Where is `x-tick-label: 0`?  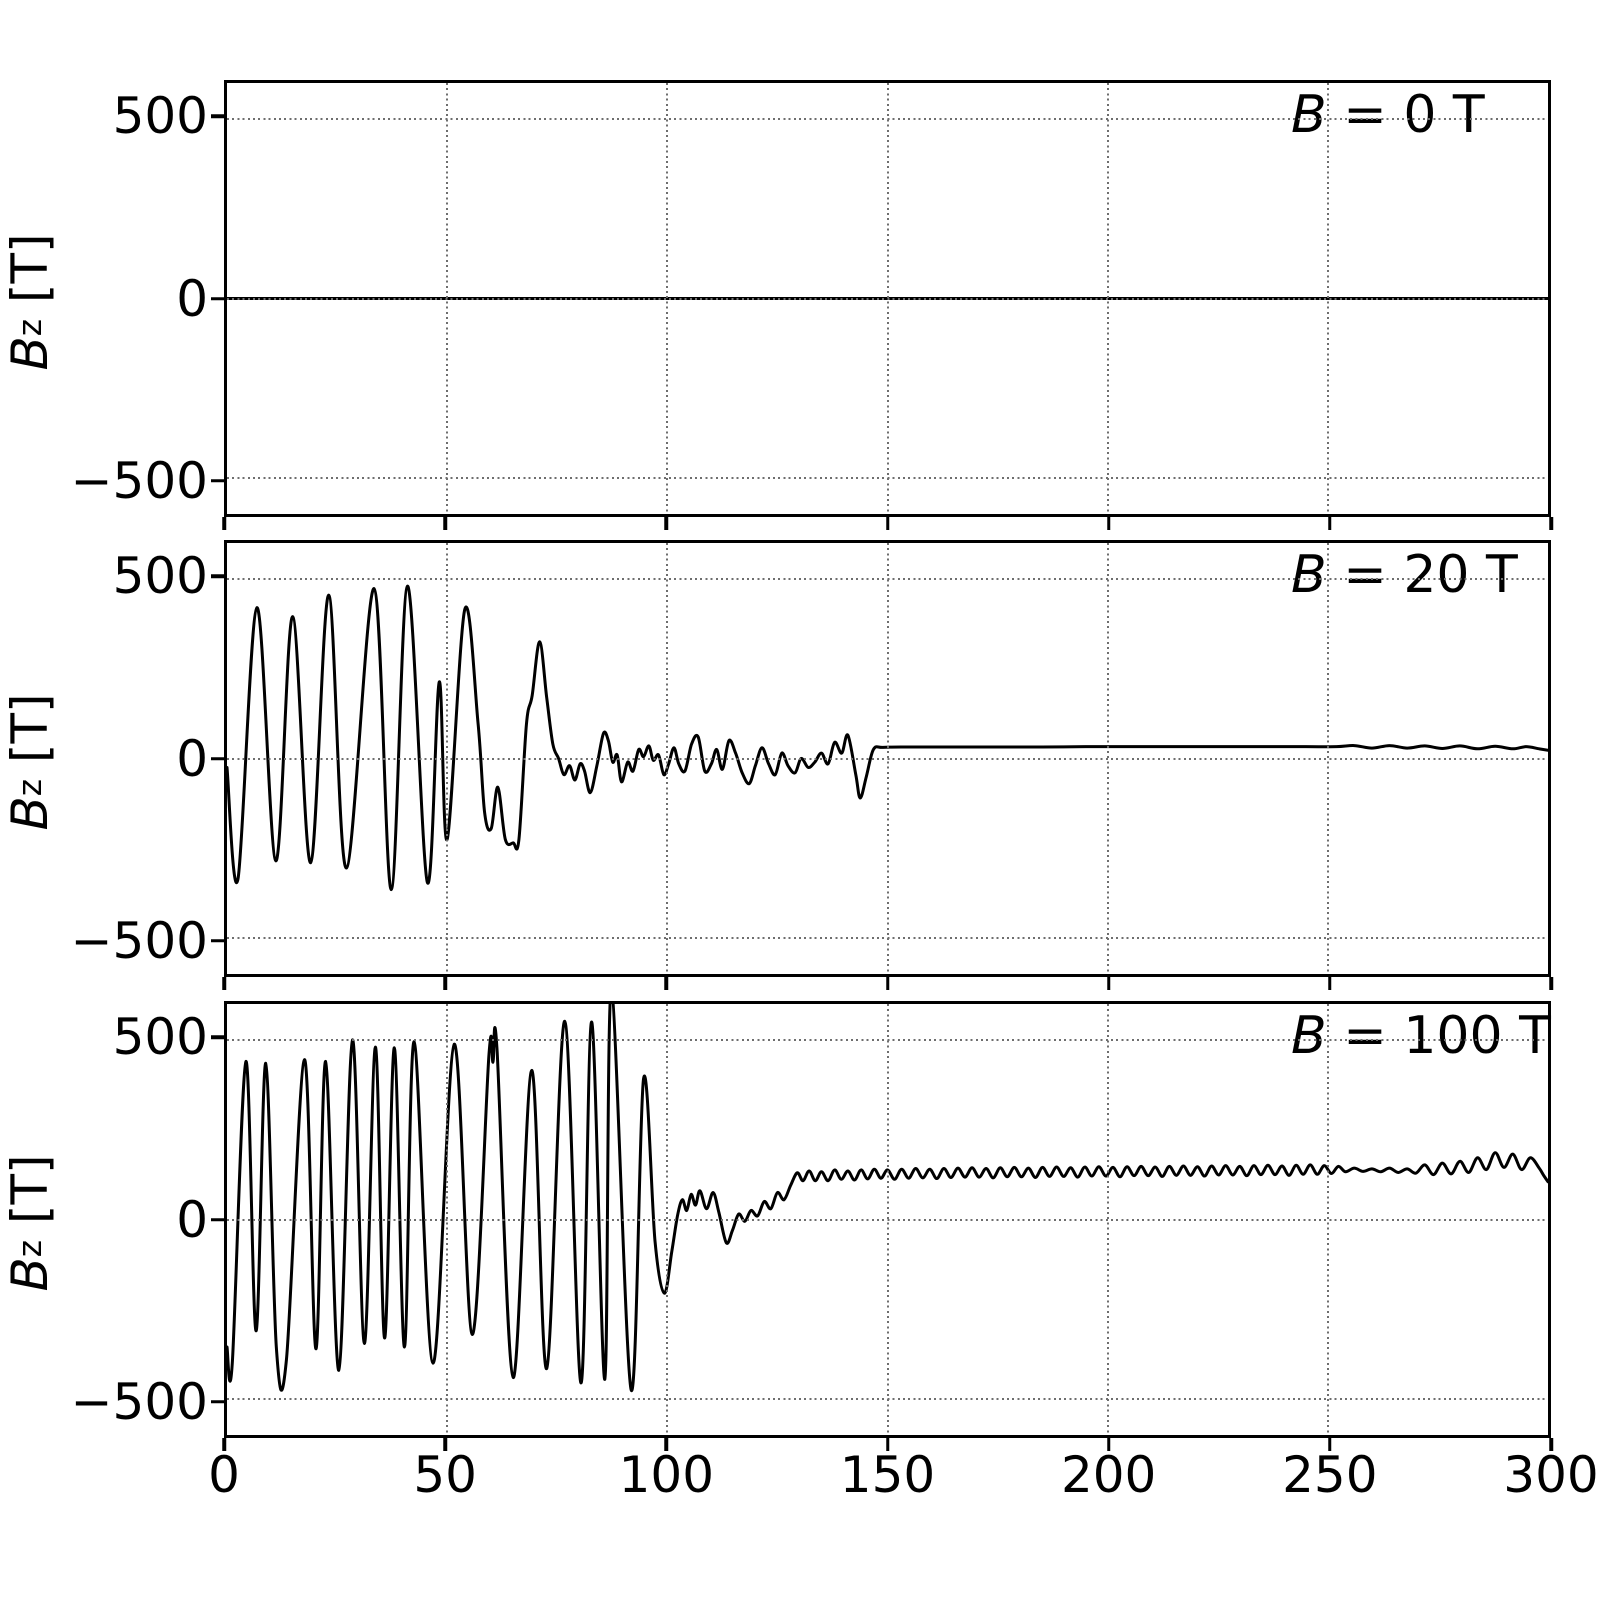
x-tick-label: 0 is located at coordinates (224, 1475).